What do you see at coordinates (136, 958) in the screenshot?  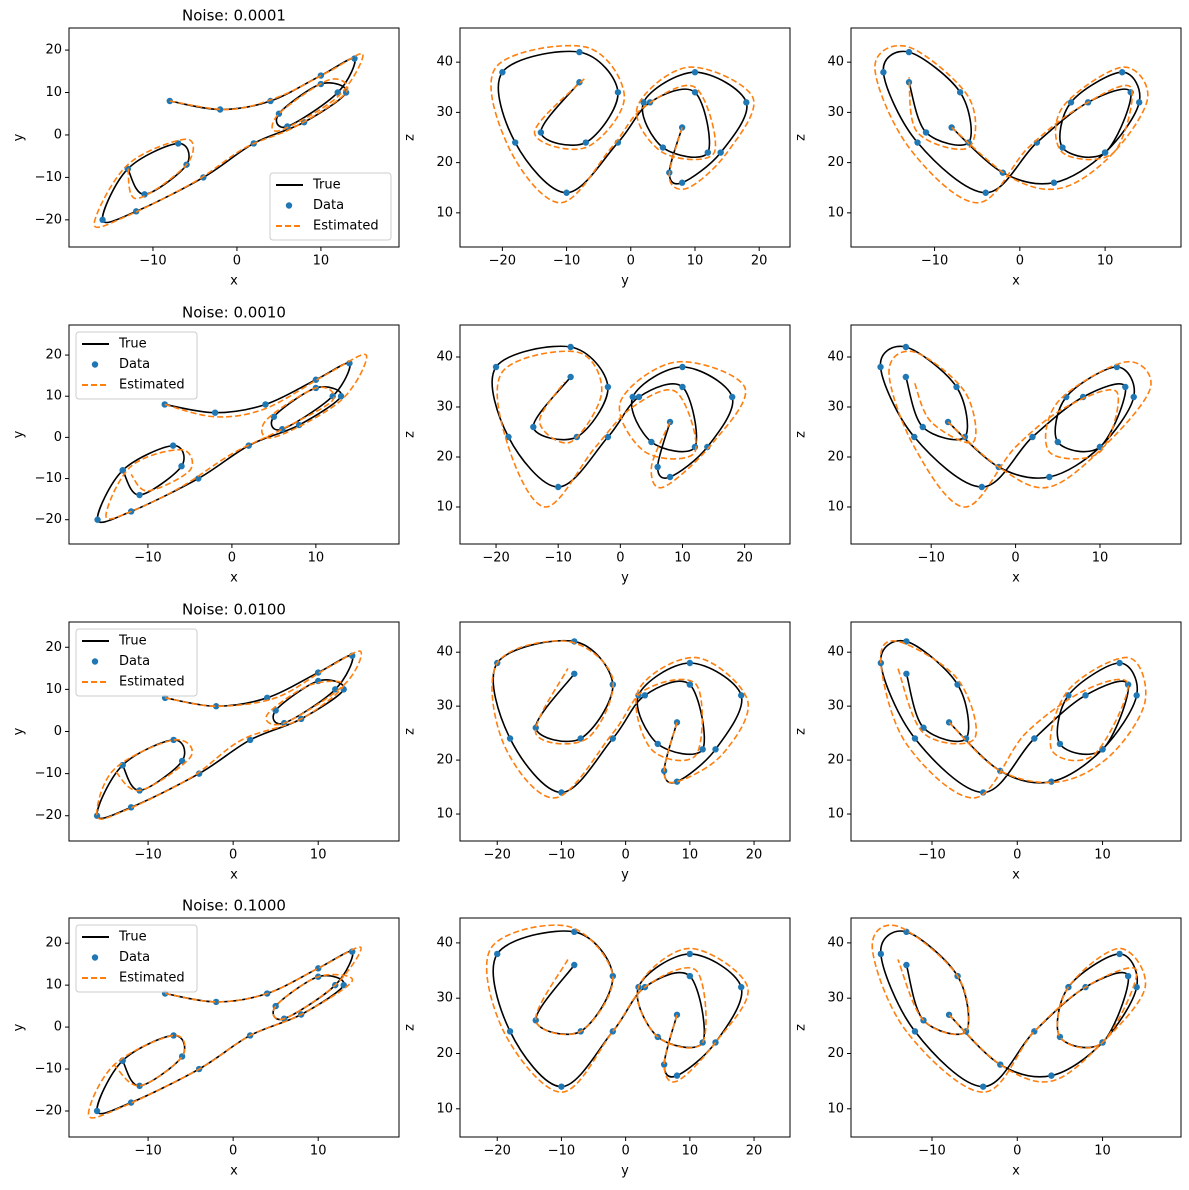 I see `legend-box` at bounding box center [136, 958].